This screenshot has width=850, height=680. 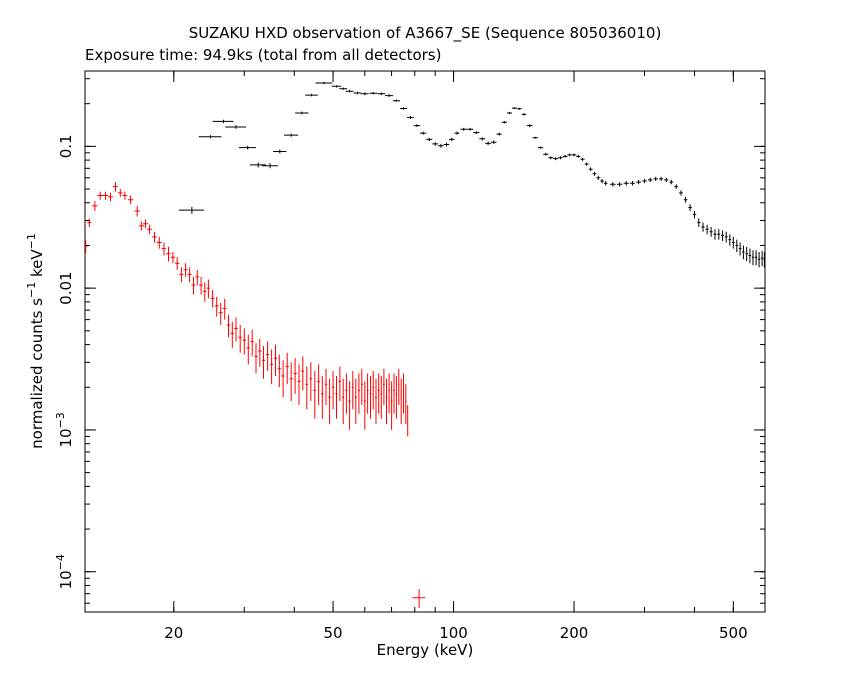 I want to click on y-tick-label: 0.1, so click(x=66, y=146).